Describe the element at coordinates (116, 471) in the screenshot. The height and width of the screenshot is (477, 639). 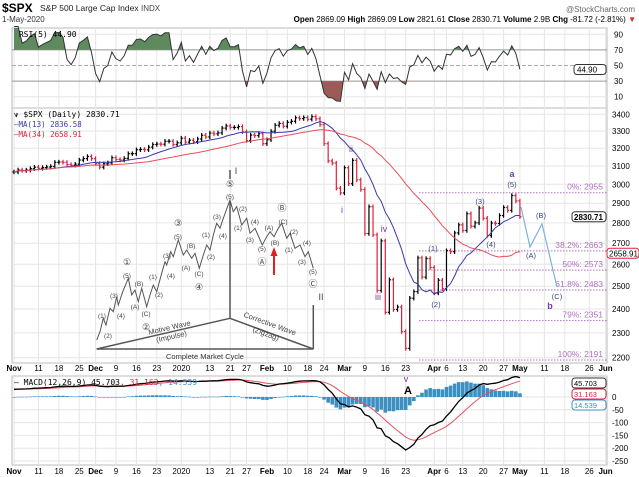
I see `x-tick-label: 9` at that location.